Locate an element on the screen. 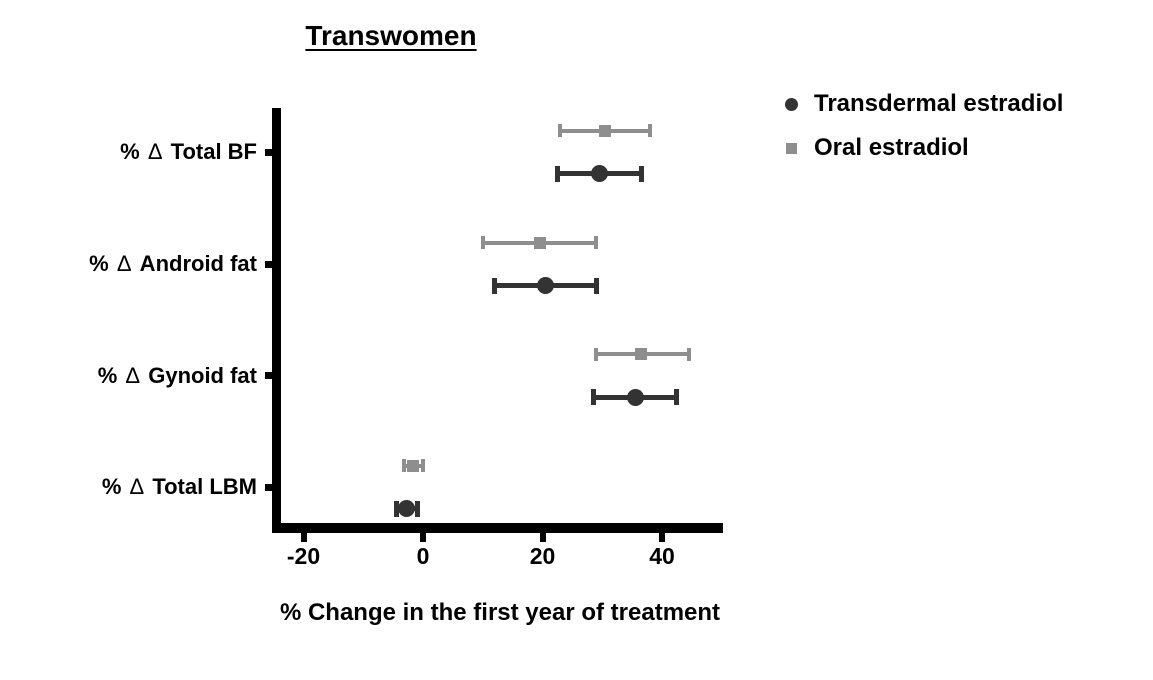  y-axis-line is located at coordinates (276, 320).